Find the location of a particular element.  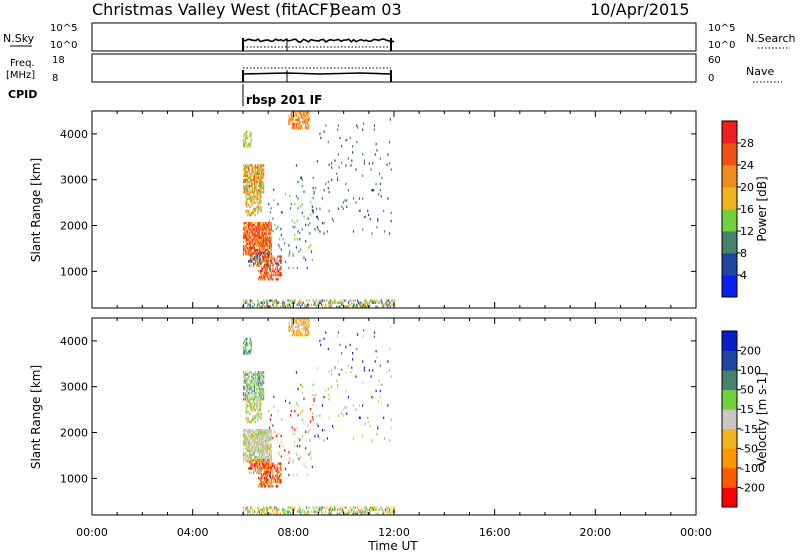

power-colorbar-cell is located at coordinates (729, 220).